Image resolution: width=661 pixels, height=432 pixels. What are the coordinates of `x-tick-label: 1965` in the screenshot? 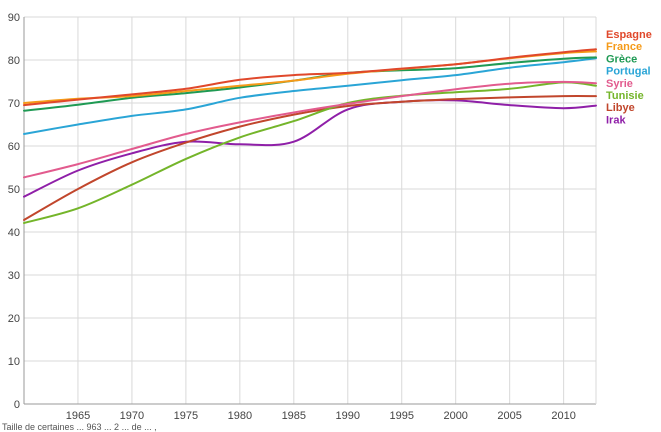 It's located at (78, 416).